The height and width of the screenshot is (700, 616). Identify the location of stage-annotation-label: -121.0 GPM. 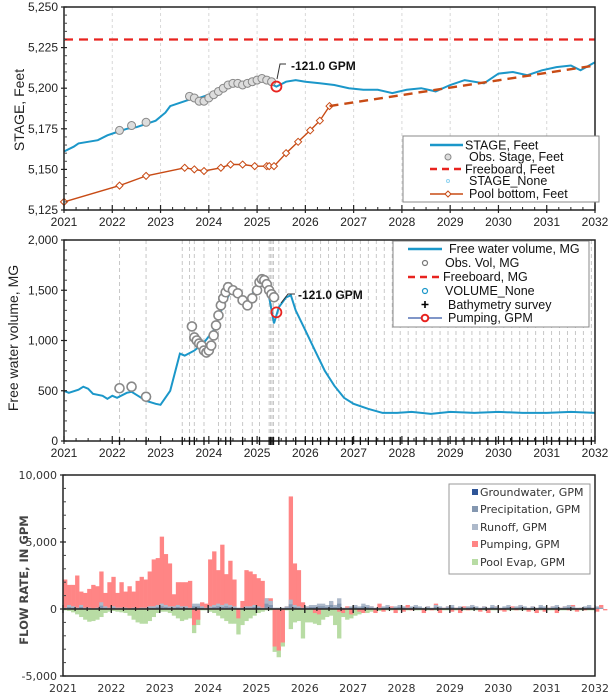
(323, 66).